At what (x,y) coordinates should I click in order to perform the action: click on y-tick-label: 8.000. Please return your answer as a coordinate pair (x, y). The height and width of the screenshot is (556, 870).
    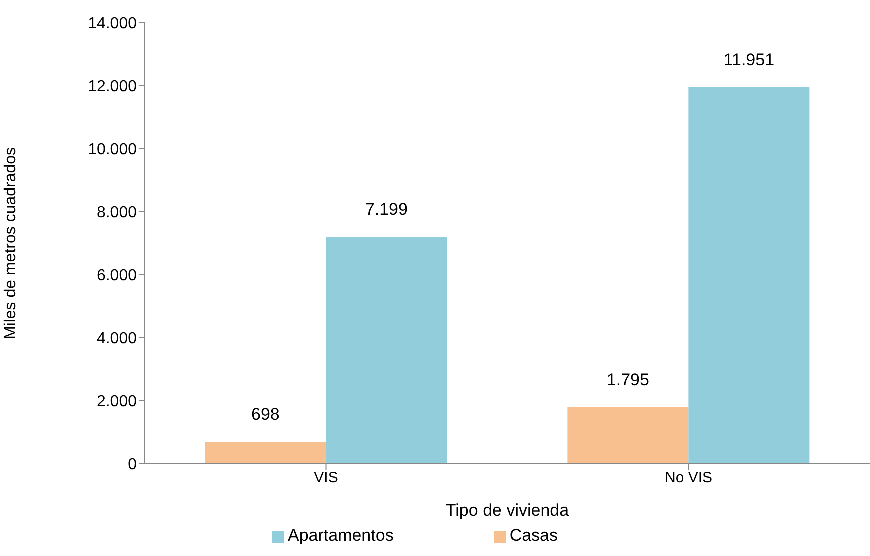
    Looking at the image, I should click on (117, 213).